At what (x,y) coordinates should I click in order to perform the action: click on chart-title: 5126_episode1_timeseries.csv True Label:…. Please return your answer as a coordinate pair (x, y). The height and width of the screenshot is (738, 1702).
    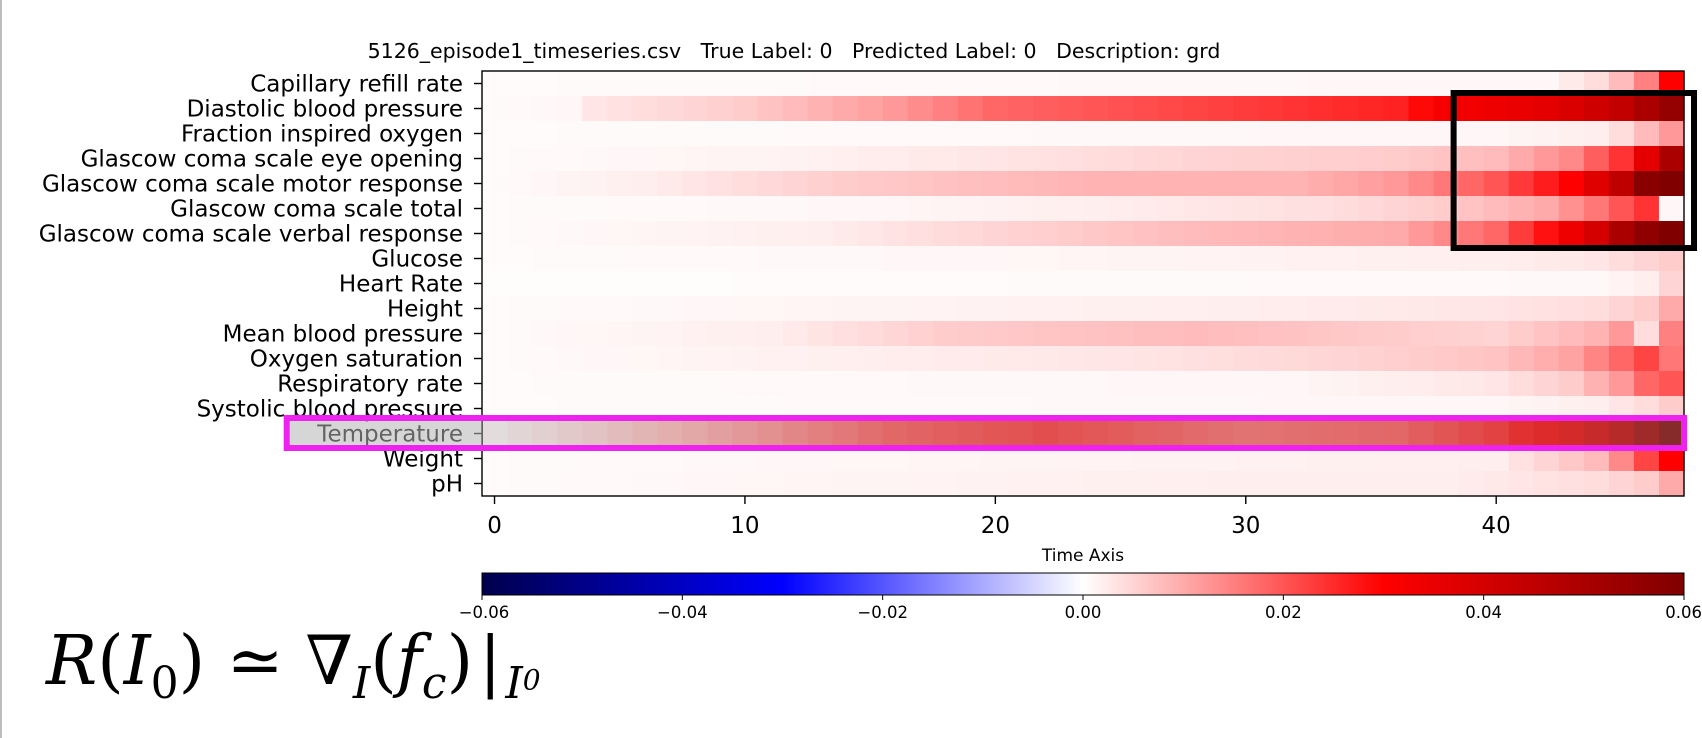
    Looking at the image, I should click on (794, 51).